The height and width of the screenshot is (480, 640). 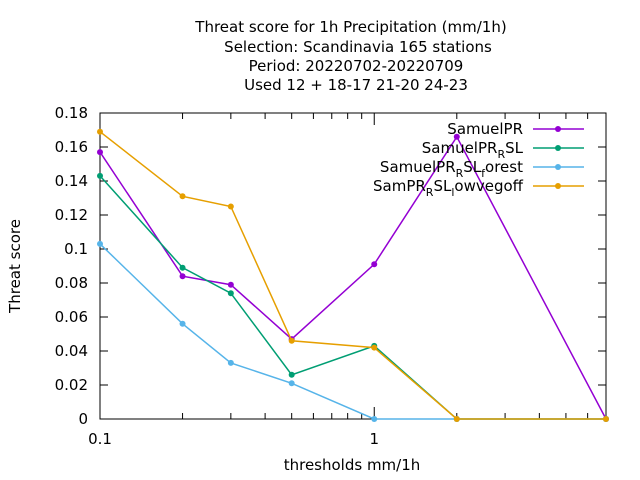 I want to click on y-tick-label: 0.14, so click(x=71, y=181).